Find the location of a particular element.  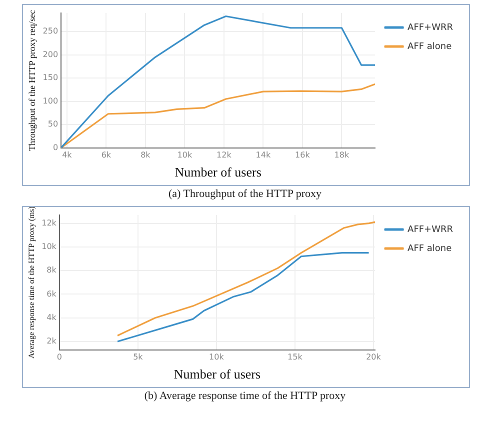

x-tick-label: 16k is located at coordinates (302, 155).